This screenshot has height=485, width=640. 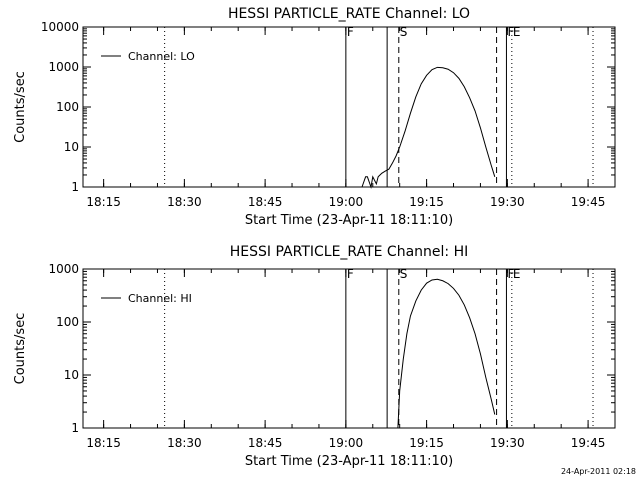 I want to click on chart-title: HESSI PARTICLE_RATE Channel: LO, so click(x=349, y=14).